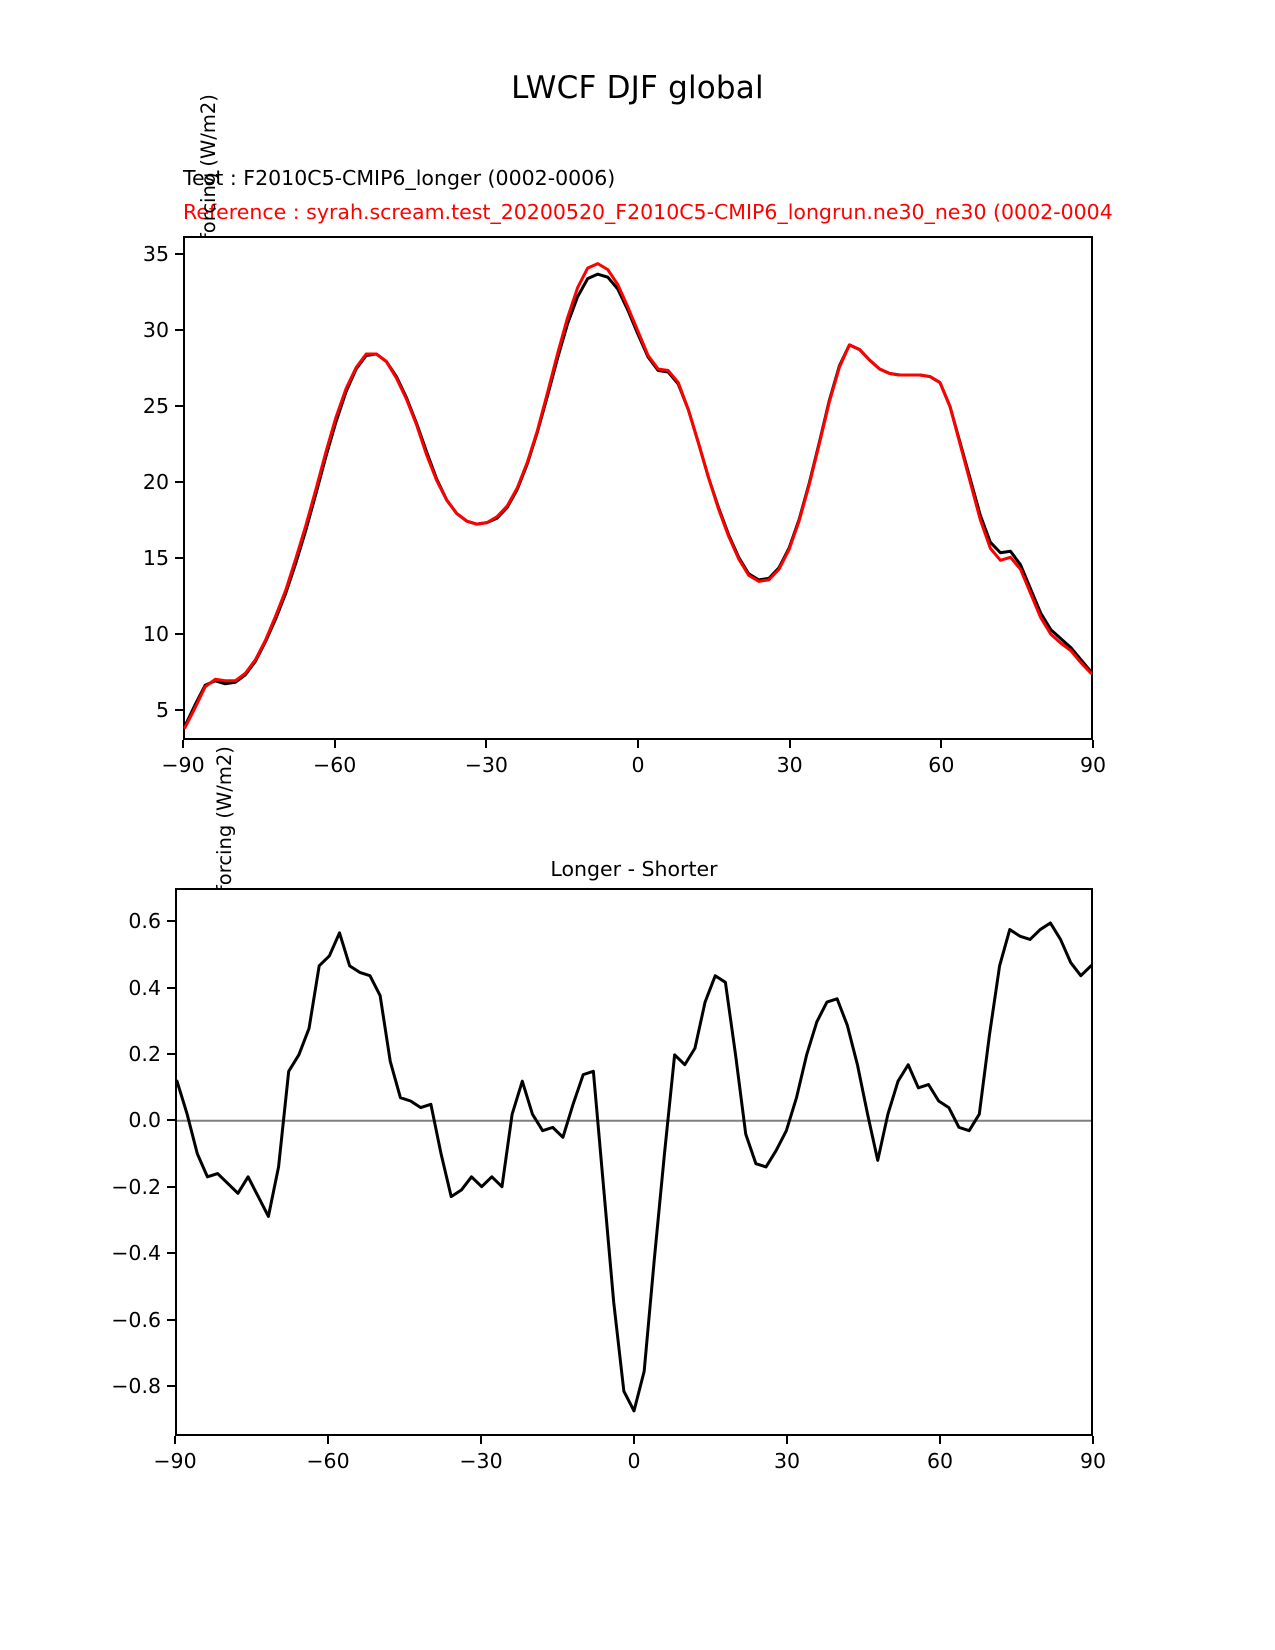 Image resolution: width=1275 pixels, height=1650 pixels. What do you see at coordinates (162, 709) in the screenshot?
I see `y-tick-label: 5` at bounding box center [162, 709].